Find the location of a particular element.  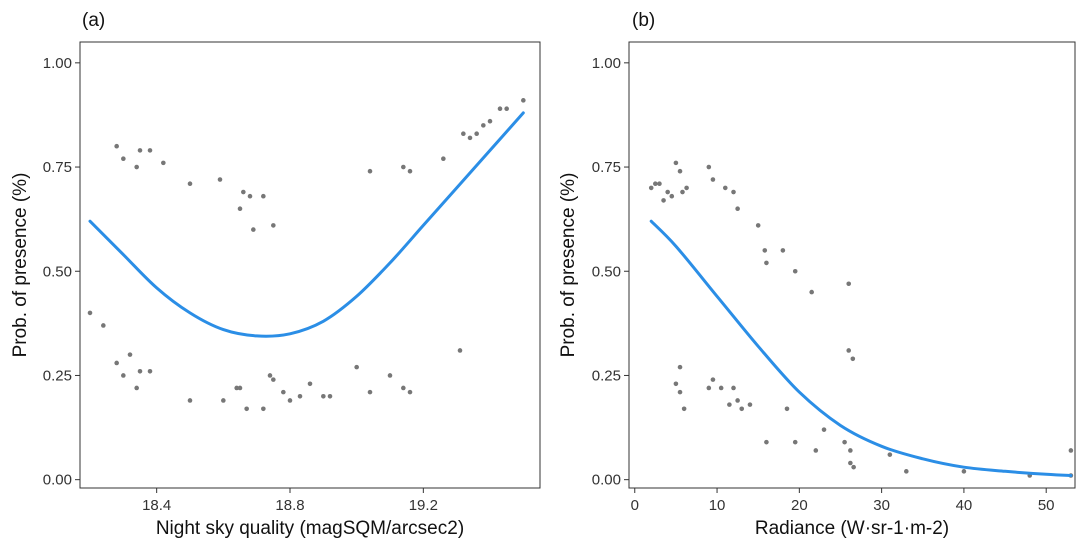

panel-a-y-tick-label-0: 0.00 is located at coordinates (57, 480).